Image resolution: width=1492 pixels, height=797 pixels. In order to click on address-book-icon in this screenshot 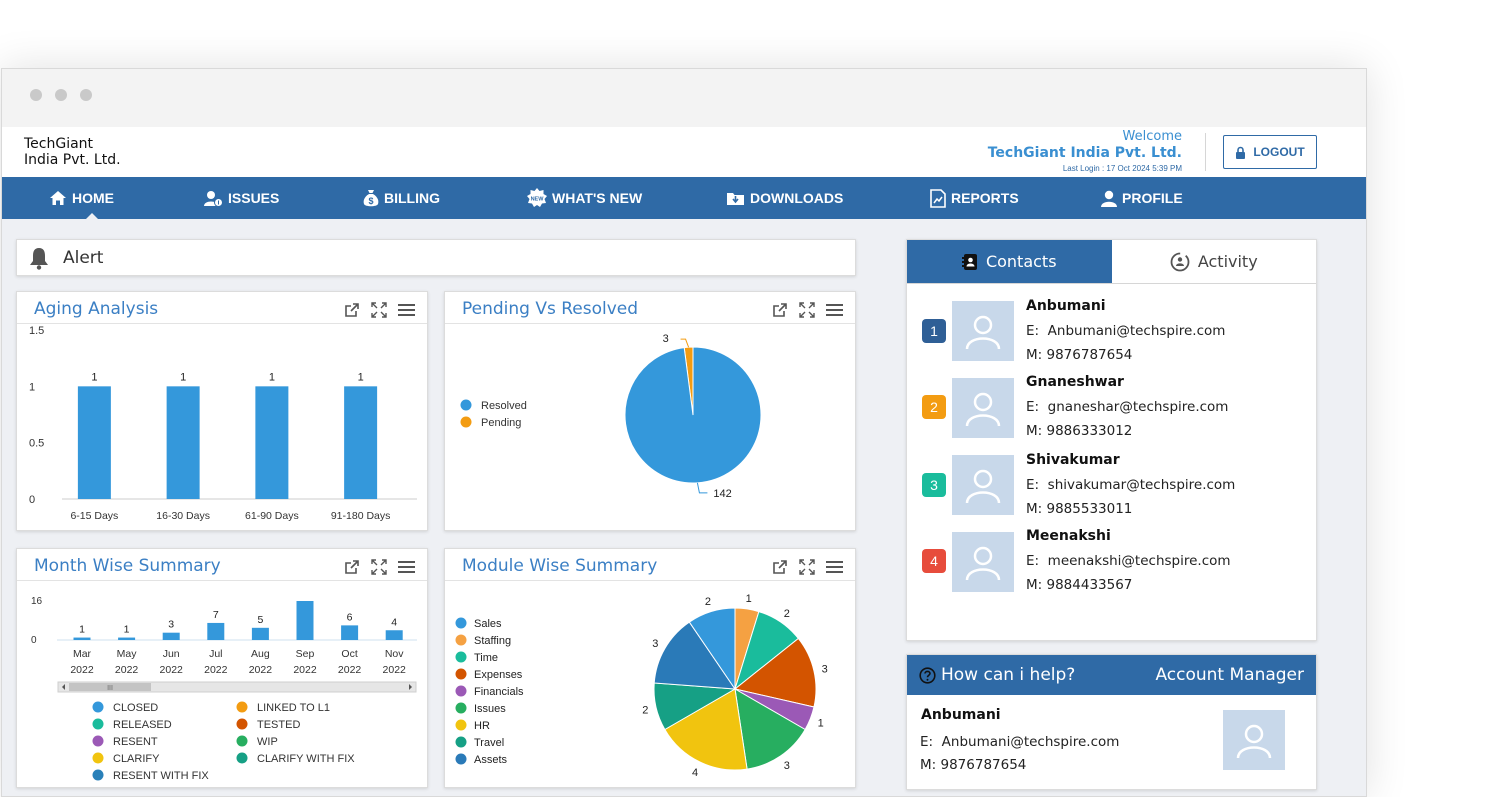, I will do `click(969, 261)`.